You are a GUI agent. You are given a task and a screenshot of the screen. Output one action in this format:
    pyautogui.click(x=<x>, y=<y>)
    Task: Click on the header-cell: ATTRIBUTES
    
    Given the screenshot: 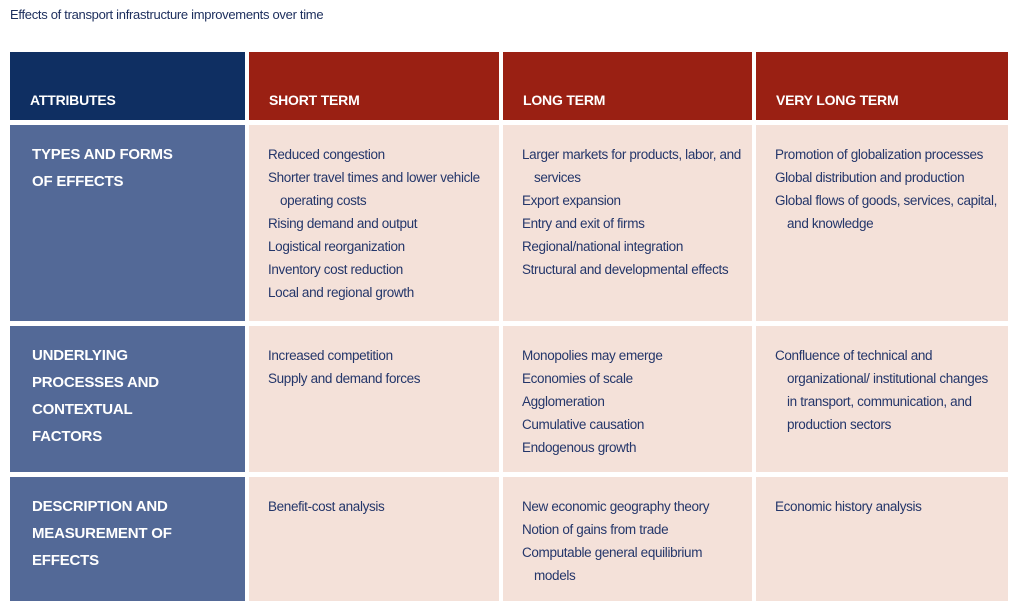 What is the action you would take?
    pyautogui.click(x=127, y=86)
    